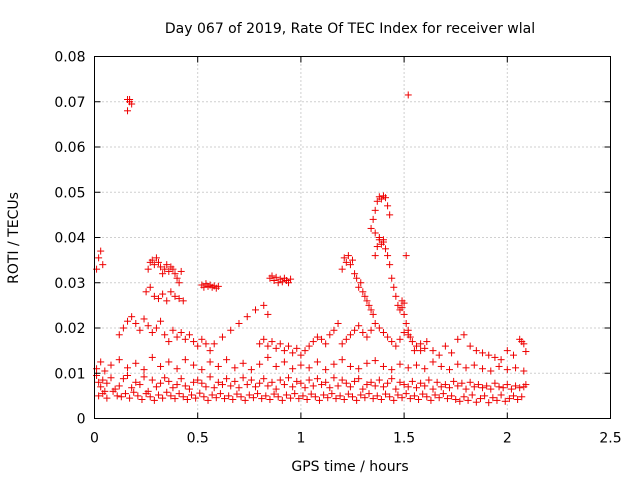 The image size is (640, 480). What do you see at coordinates (94, 439) in the screenshot?
I see `x-tick-label: 0` at bounding box center [94, 439].